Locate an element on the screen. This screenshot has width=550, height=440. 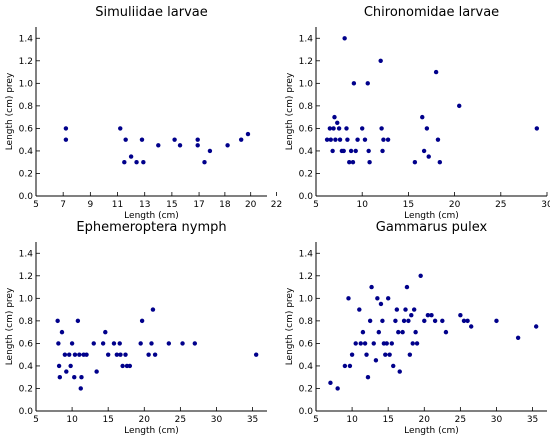
y-tick-label: 0.4 is located at coordinates (26, 152).